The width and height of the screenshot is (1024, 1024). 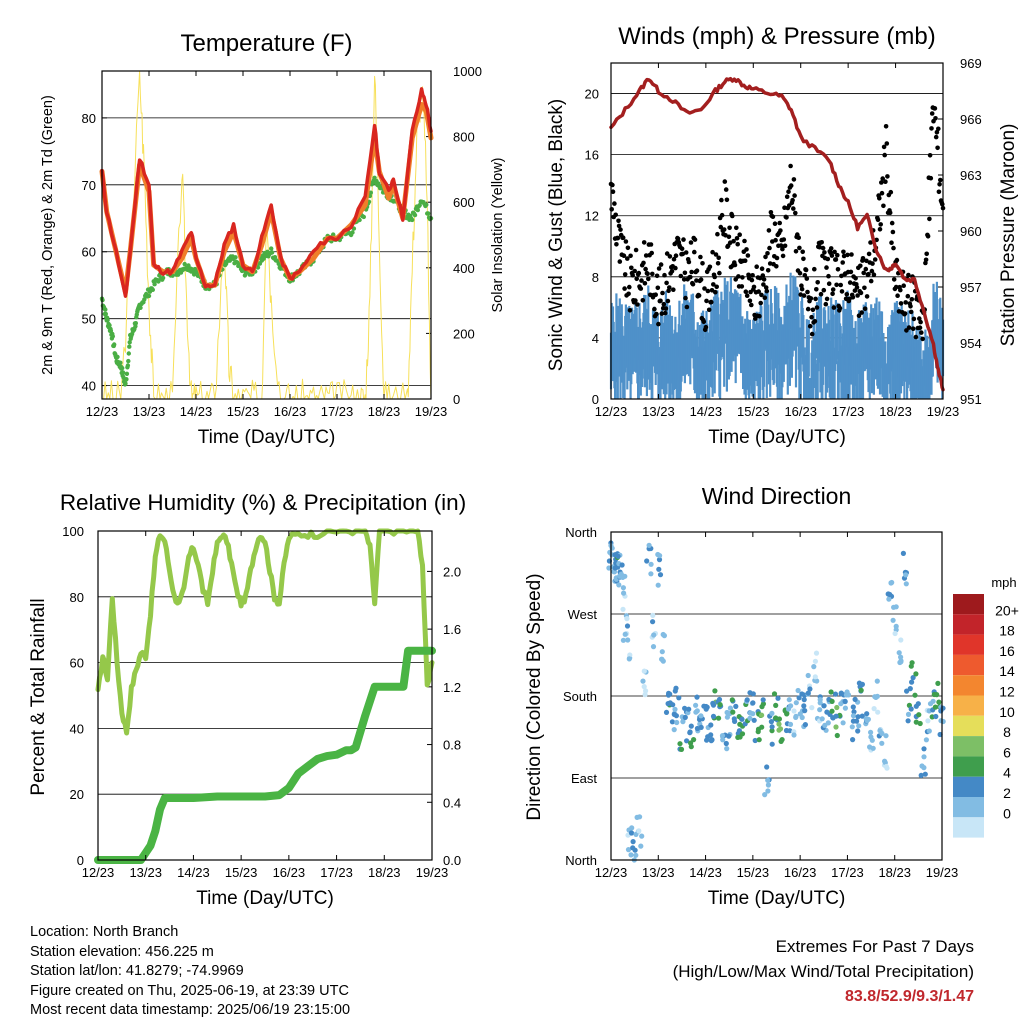 I want to click on direction-title: Wind Direction, so click(x=777, y=496).